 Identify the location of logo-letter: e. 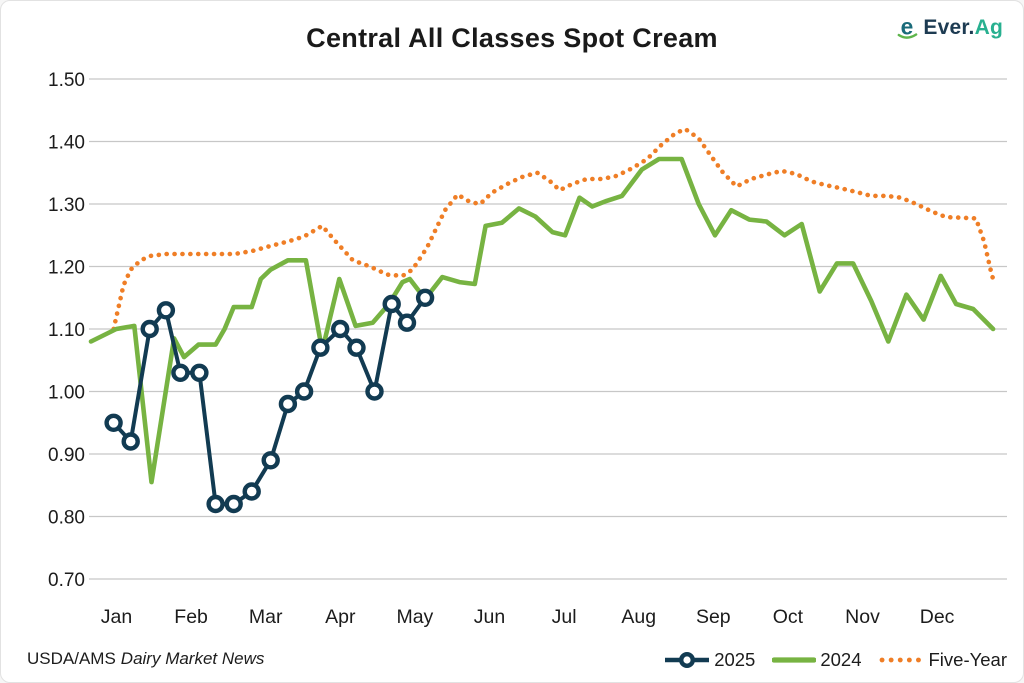
(907, 27).